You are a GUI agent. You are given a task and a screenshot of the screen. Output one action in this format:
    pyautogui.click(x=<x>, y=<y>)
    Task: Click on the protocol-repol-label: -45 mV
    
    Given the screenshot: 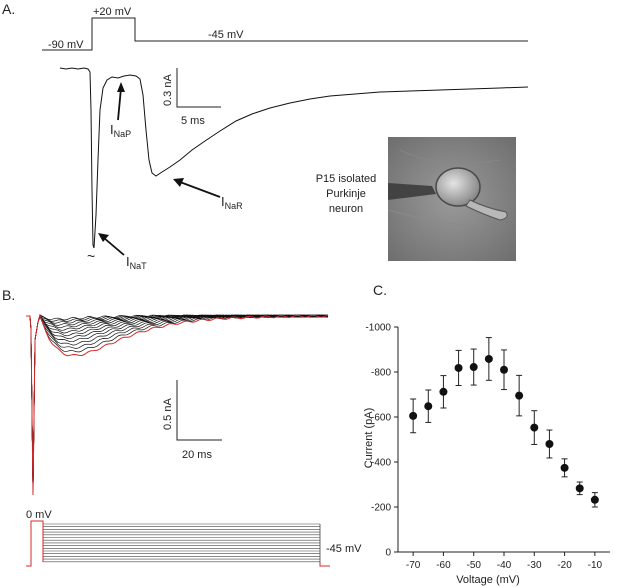 What is the action you would take?
    pyautogui.click(x=226, y=35)
    